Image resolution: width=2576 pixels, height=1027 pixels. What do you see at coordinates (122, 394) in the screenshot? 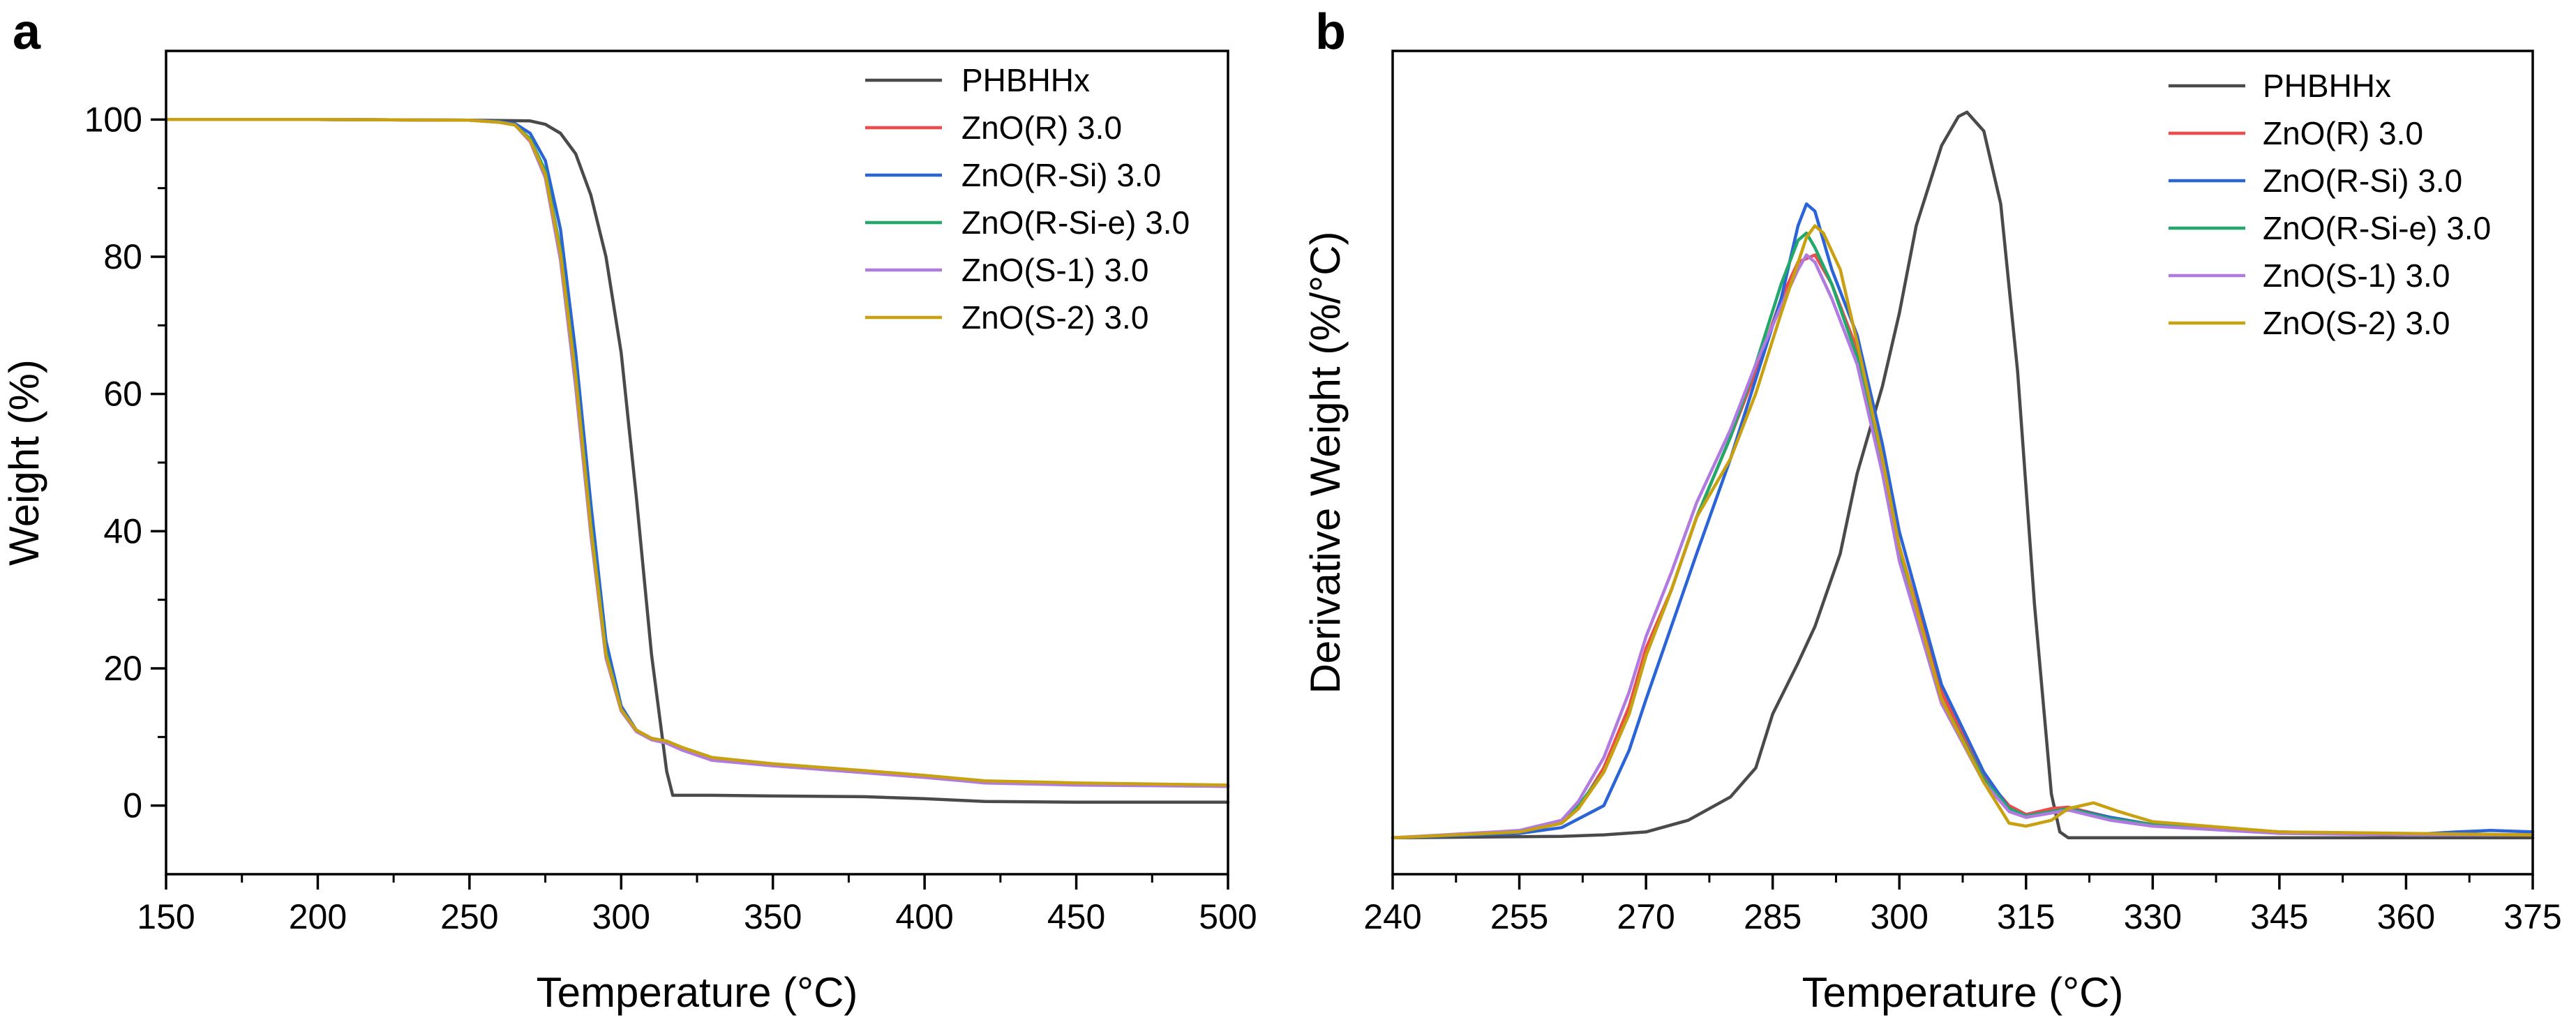
I see `y-tick-label: 60` at bounding box center [122, 394].